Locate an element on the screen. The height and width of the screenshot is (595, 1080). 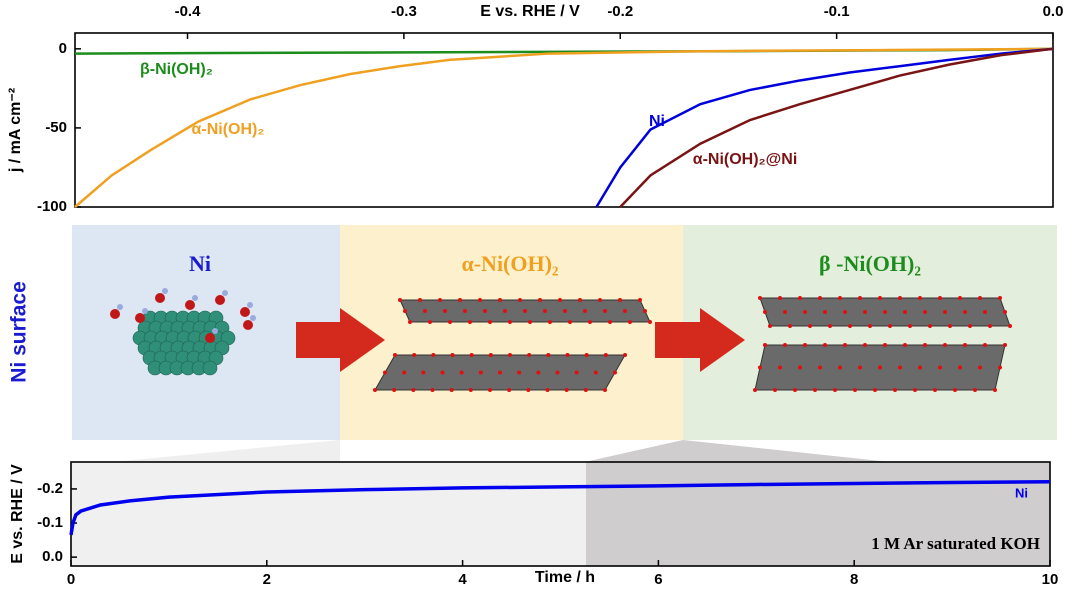
stage-label: β -Ni(OH)₂ is located at coordinates (870, 263).